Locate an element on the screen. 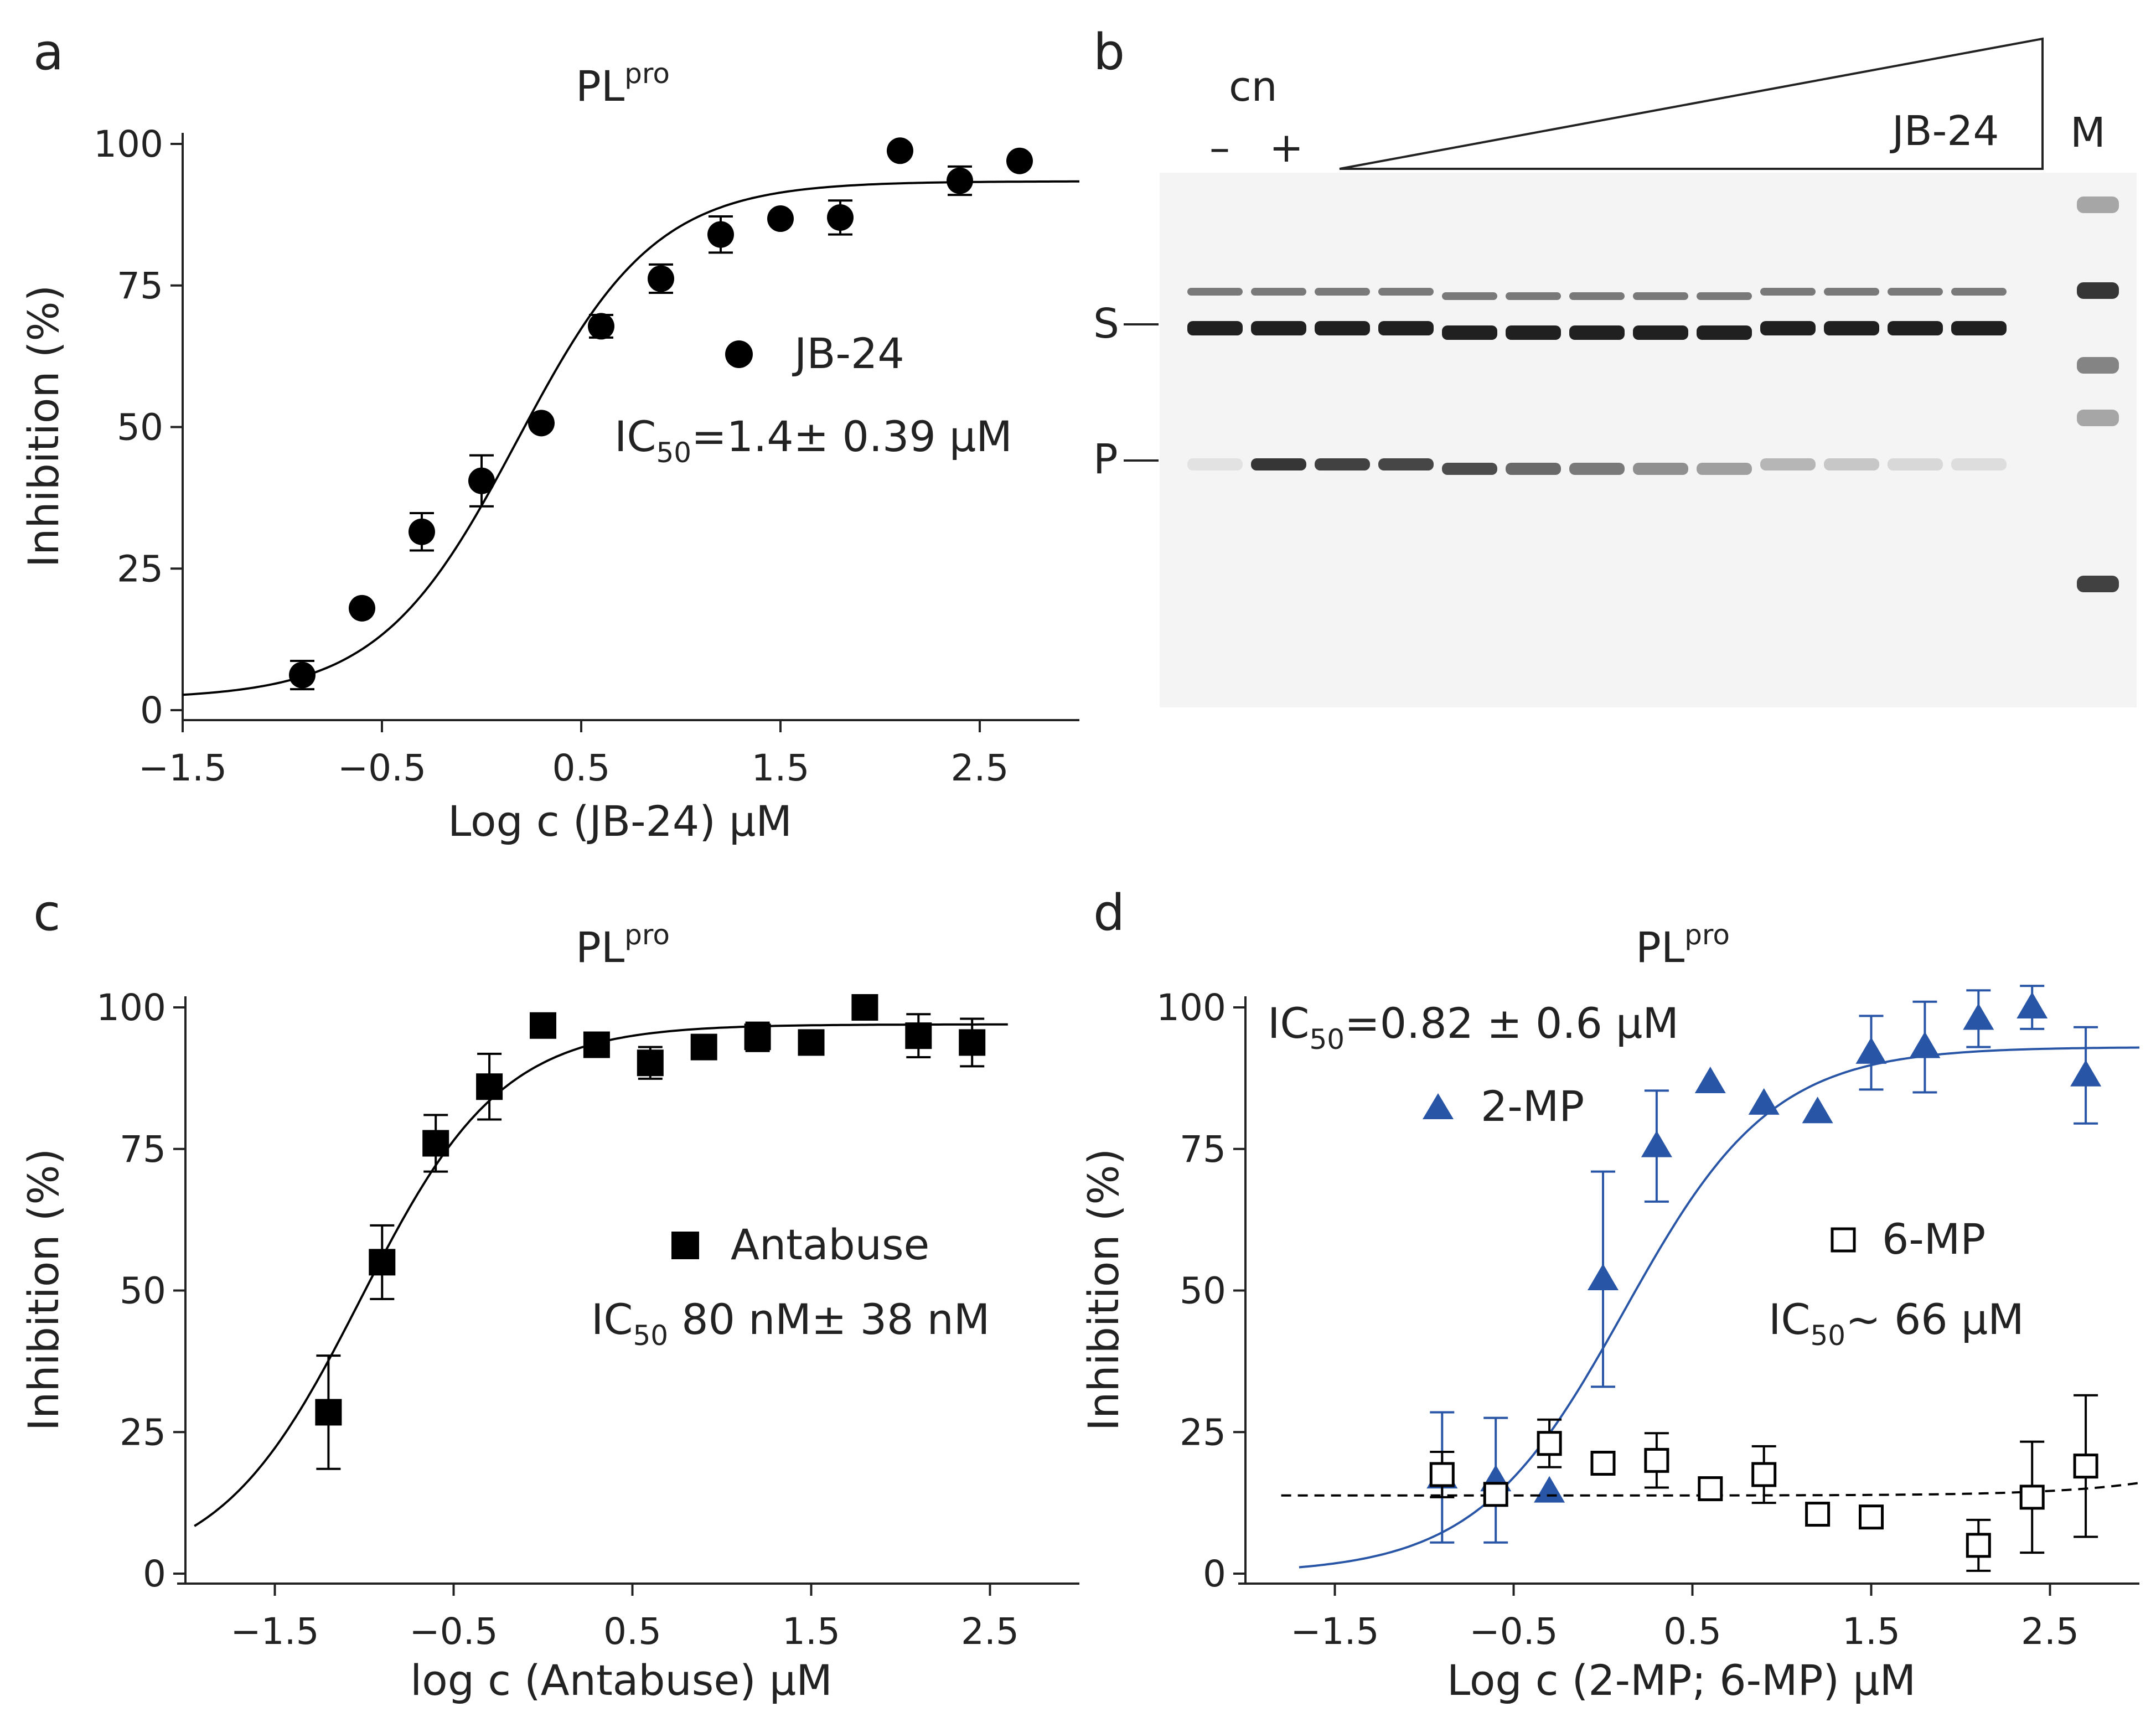  y-tick-label-c: 25 is located at coordinates (143, 1432).